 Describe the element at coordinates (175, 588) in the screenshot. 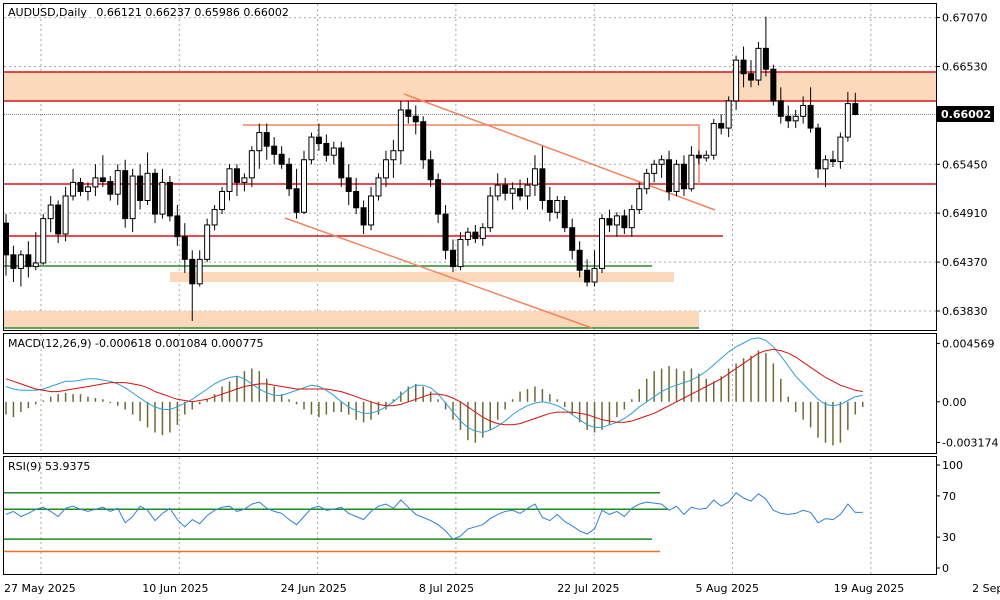

I see `time-tick-label: 10 Jun 2025` at that location.